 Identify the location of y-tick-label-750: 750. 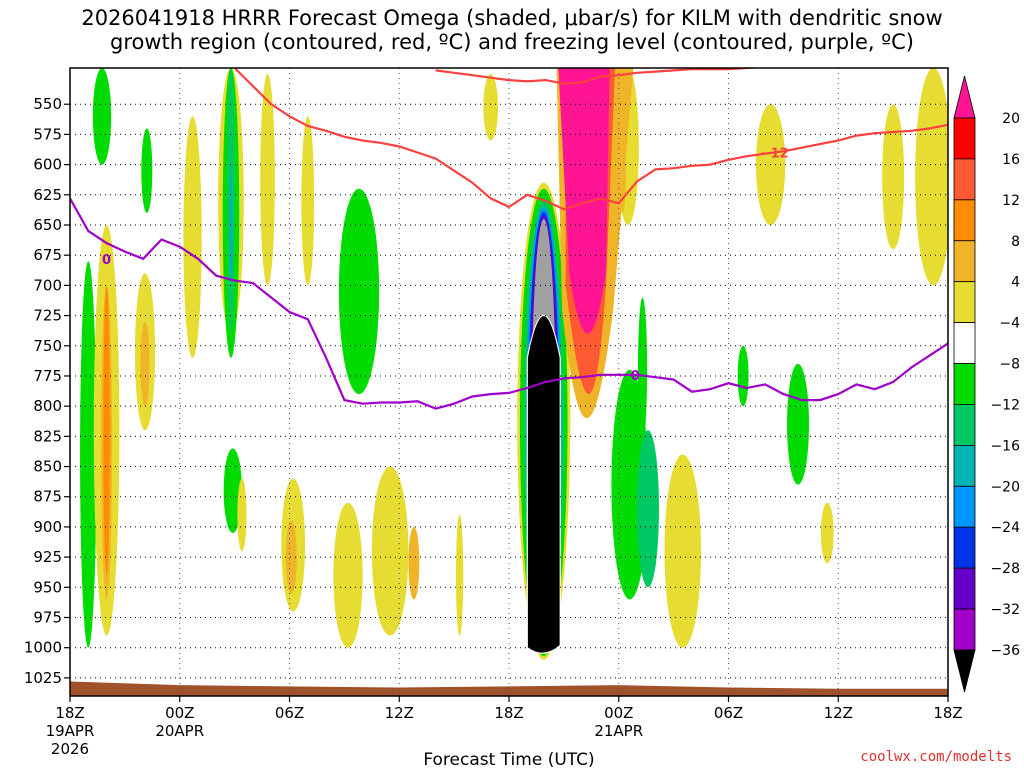
(47, 346).